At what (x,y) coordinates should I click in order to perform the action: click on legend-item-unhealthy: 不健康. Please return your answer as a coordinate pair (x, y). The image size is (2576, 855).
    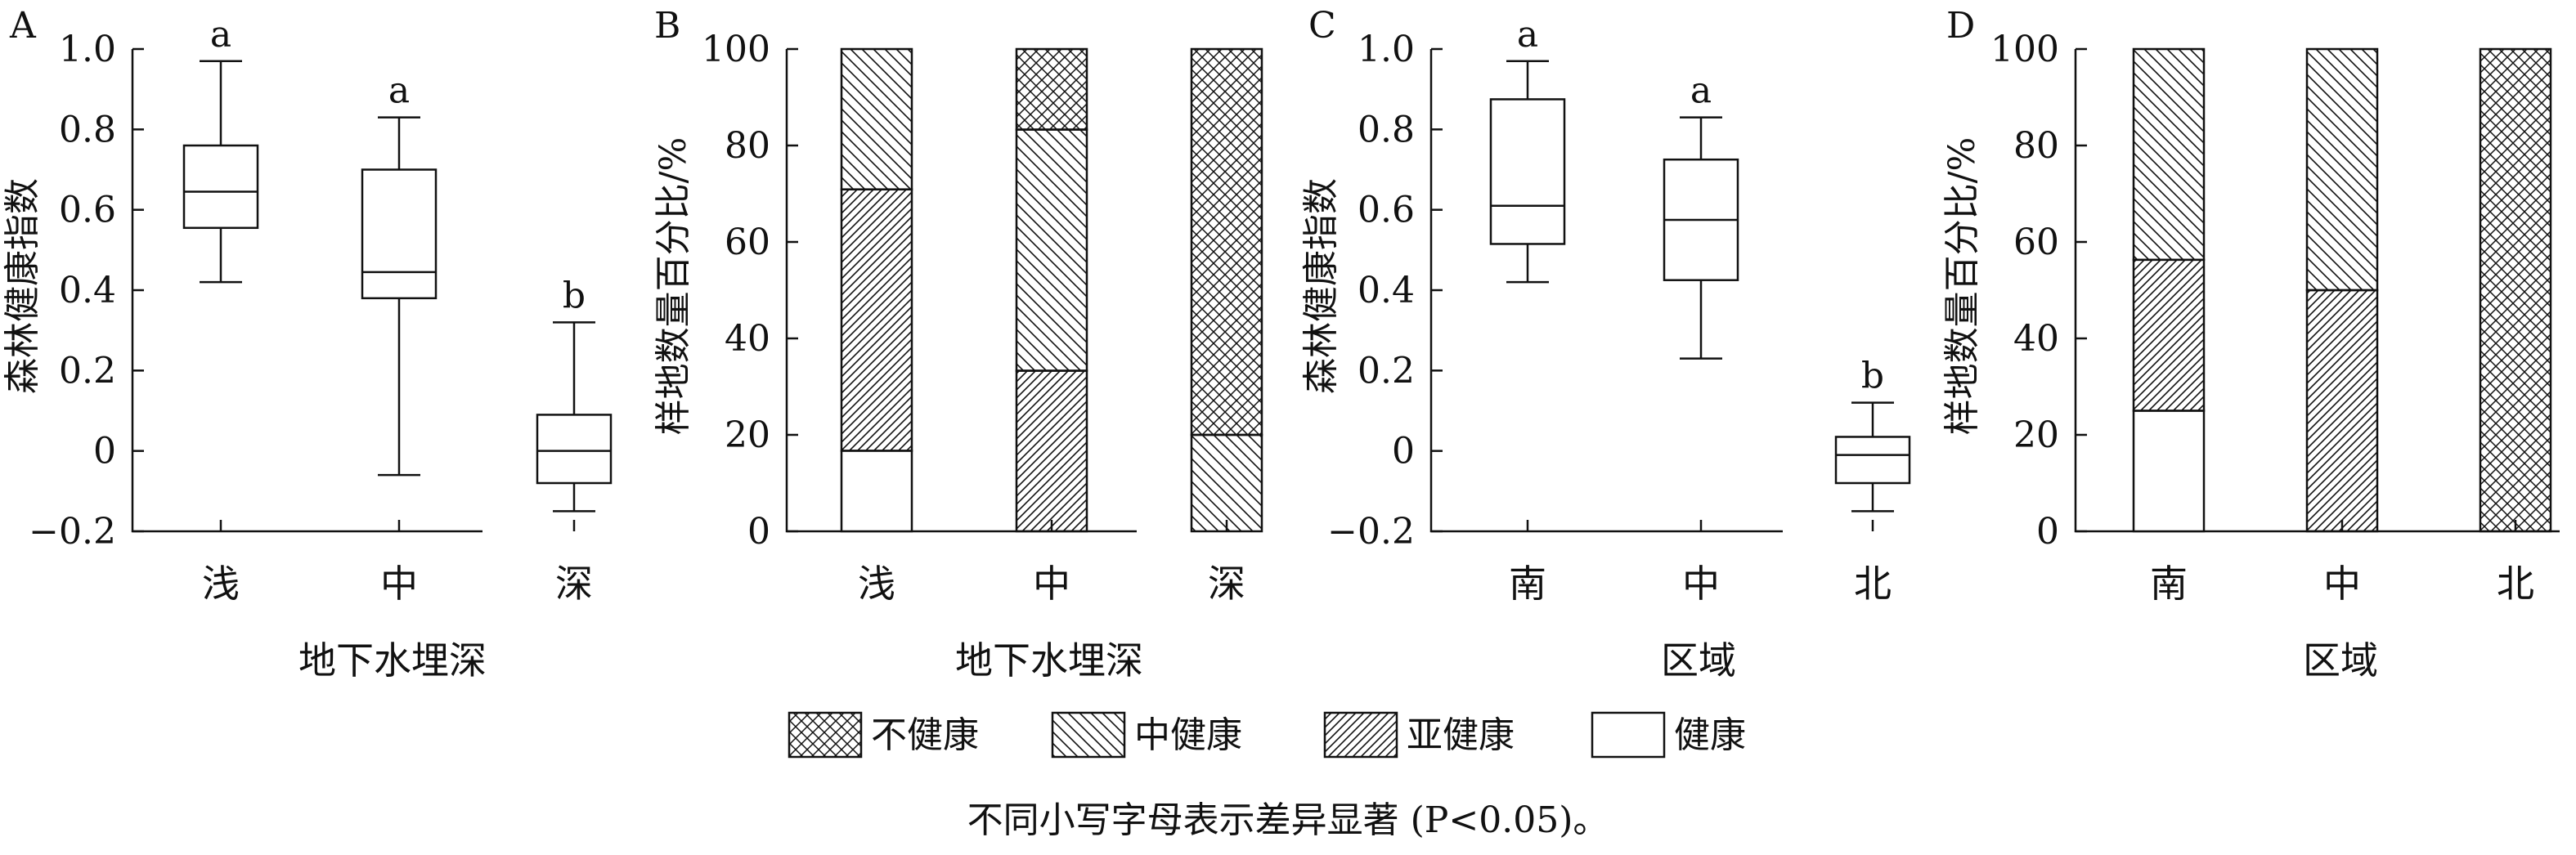
    Looking at the image, I should click on (884, 735).